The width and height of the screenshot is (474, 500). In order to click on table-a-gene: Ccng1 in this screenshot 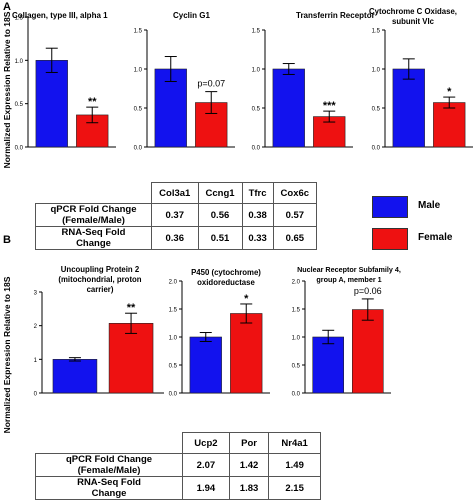, I will do `click(220, 193)`.